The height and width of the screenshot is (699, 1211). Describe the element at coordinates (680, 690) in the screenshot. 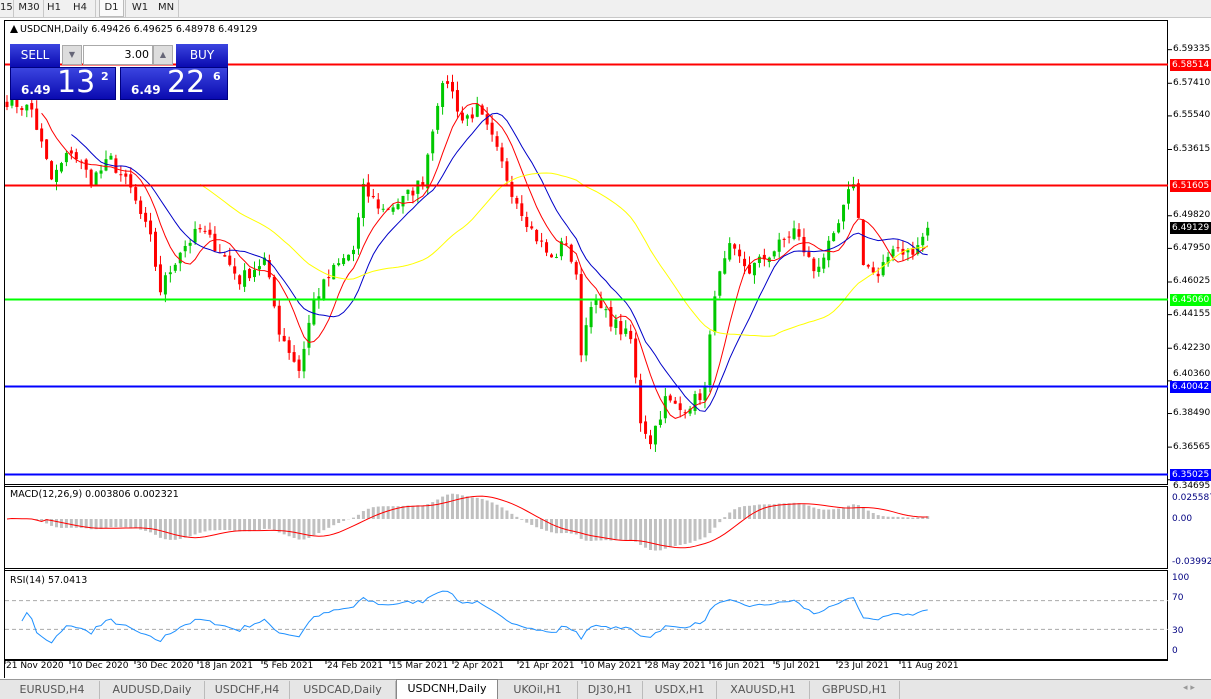

I see `tab-usdx-h1: USDX,H1` at that location.